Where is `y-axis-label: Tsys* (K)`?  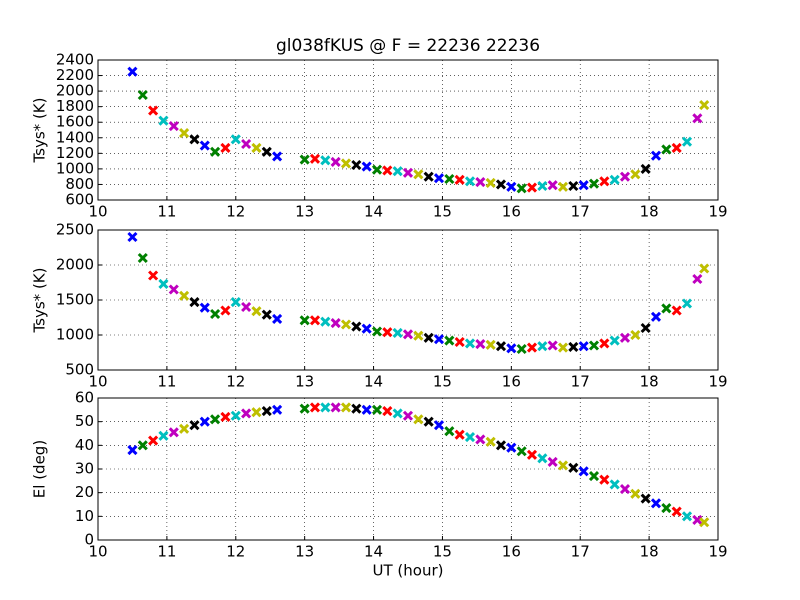
y-axis-label: Tsys* (K) is located at coordinates (40, 301).